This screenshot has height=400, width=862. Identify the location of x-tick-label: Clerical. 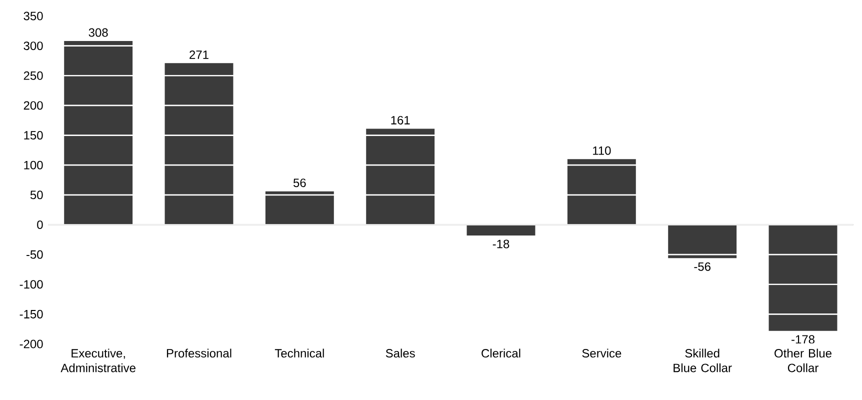
(501, 353).